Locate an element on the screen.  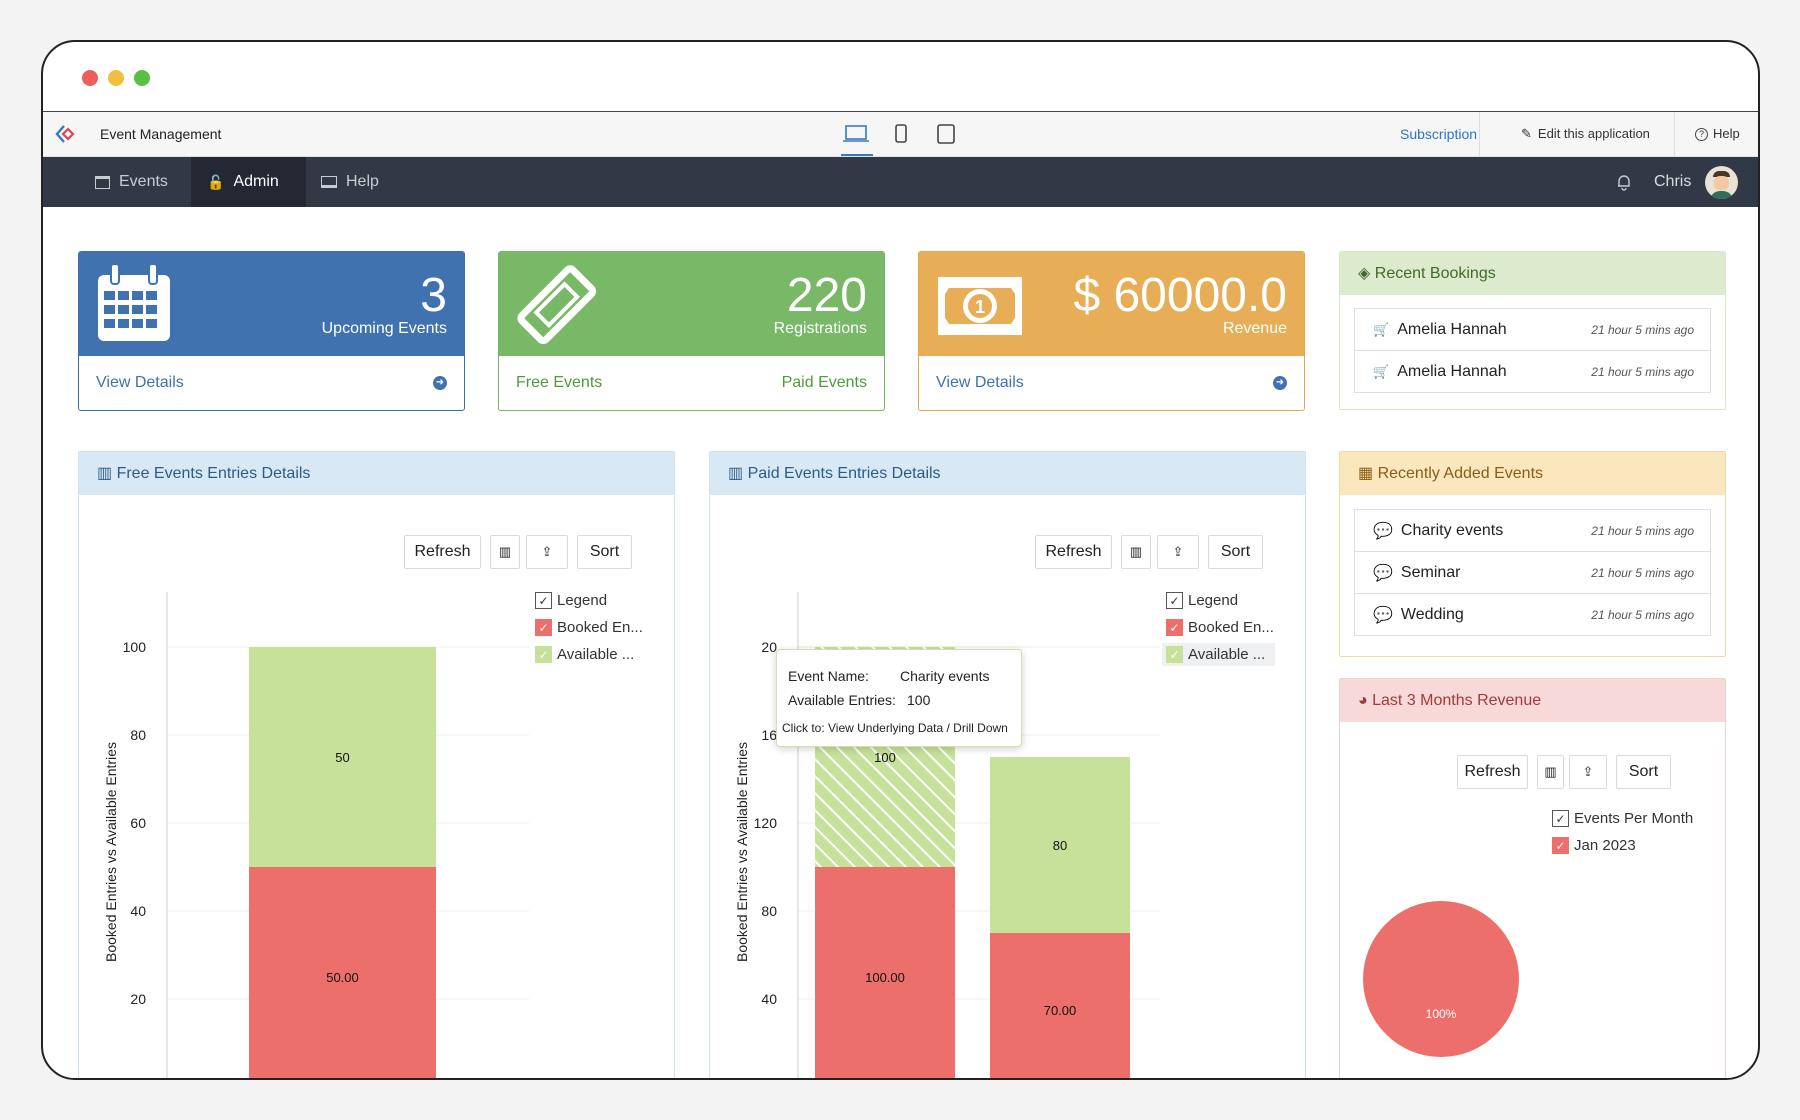
maximize-dot is located at coordinates (142, 78).